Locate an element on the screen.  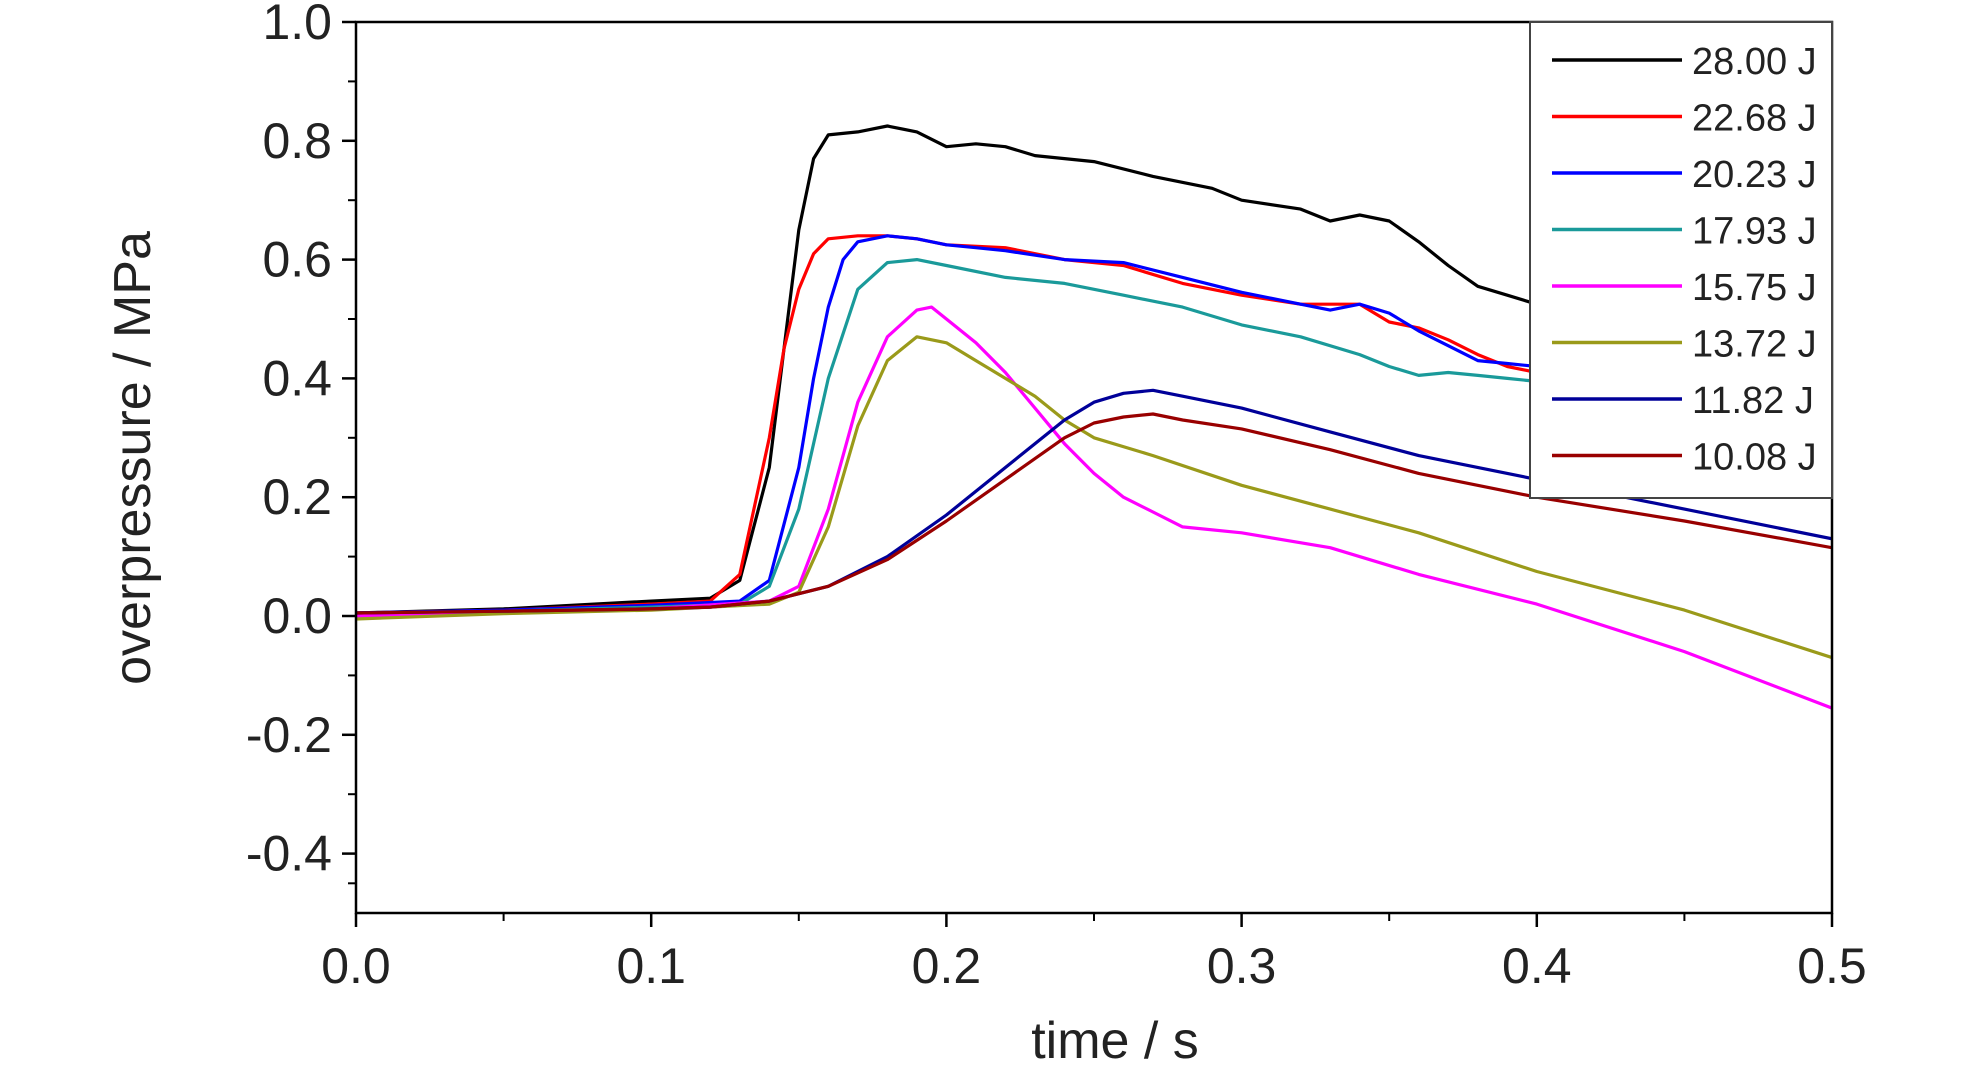
x-tick-label-0: 0.0 is located at coordinates (356, 966).